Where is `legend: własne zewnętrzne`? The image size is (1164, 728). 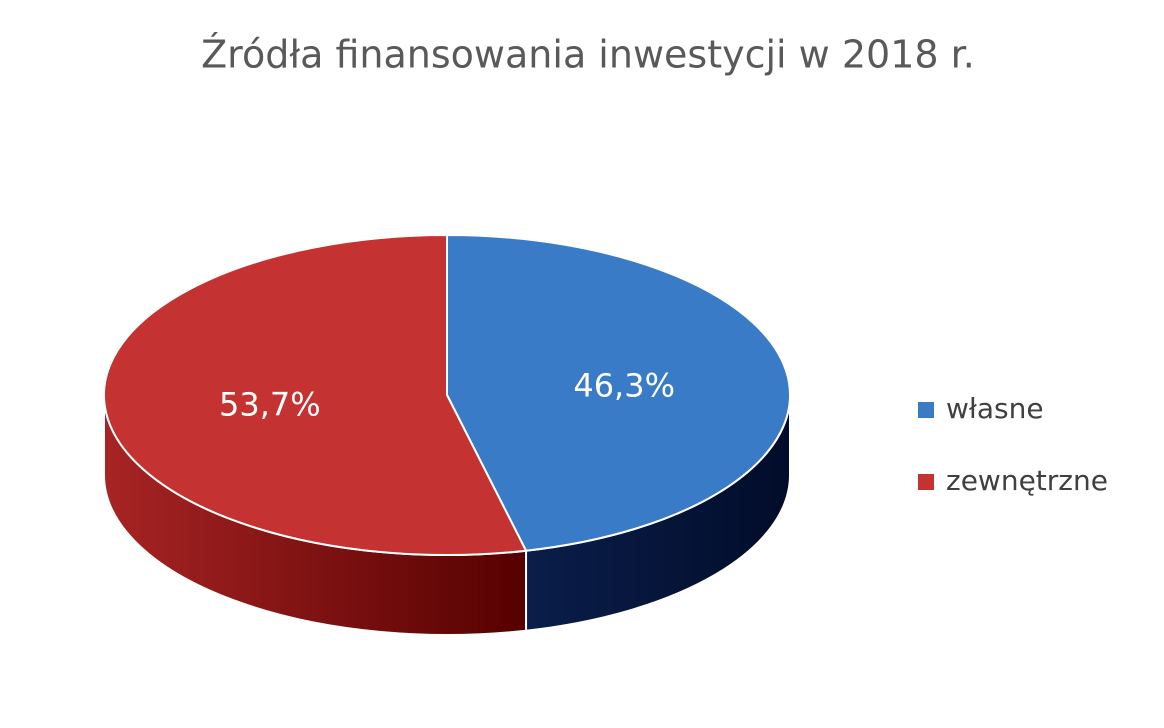
legend: własne zewnętrzne is located at coordinates (1013, 444).